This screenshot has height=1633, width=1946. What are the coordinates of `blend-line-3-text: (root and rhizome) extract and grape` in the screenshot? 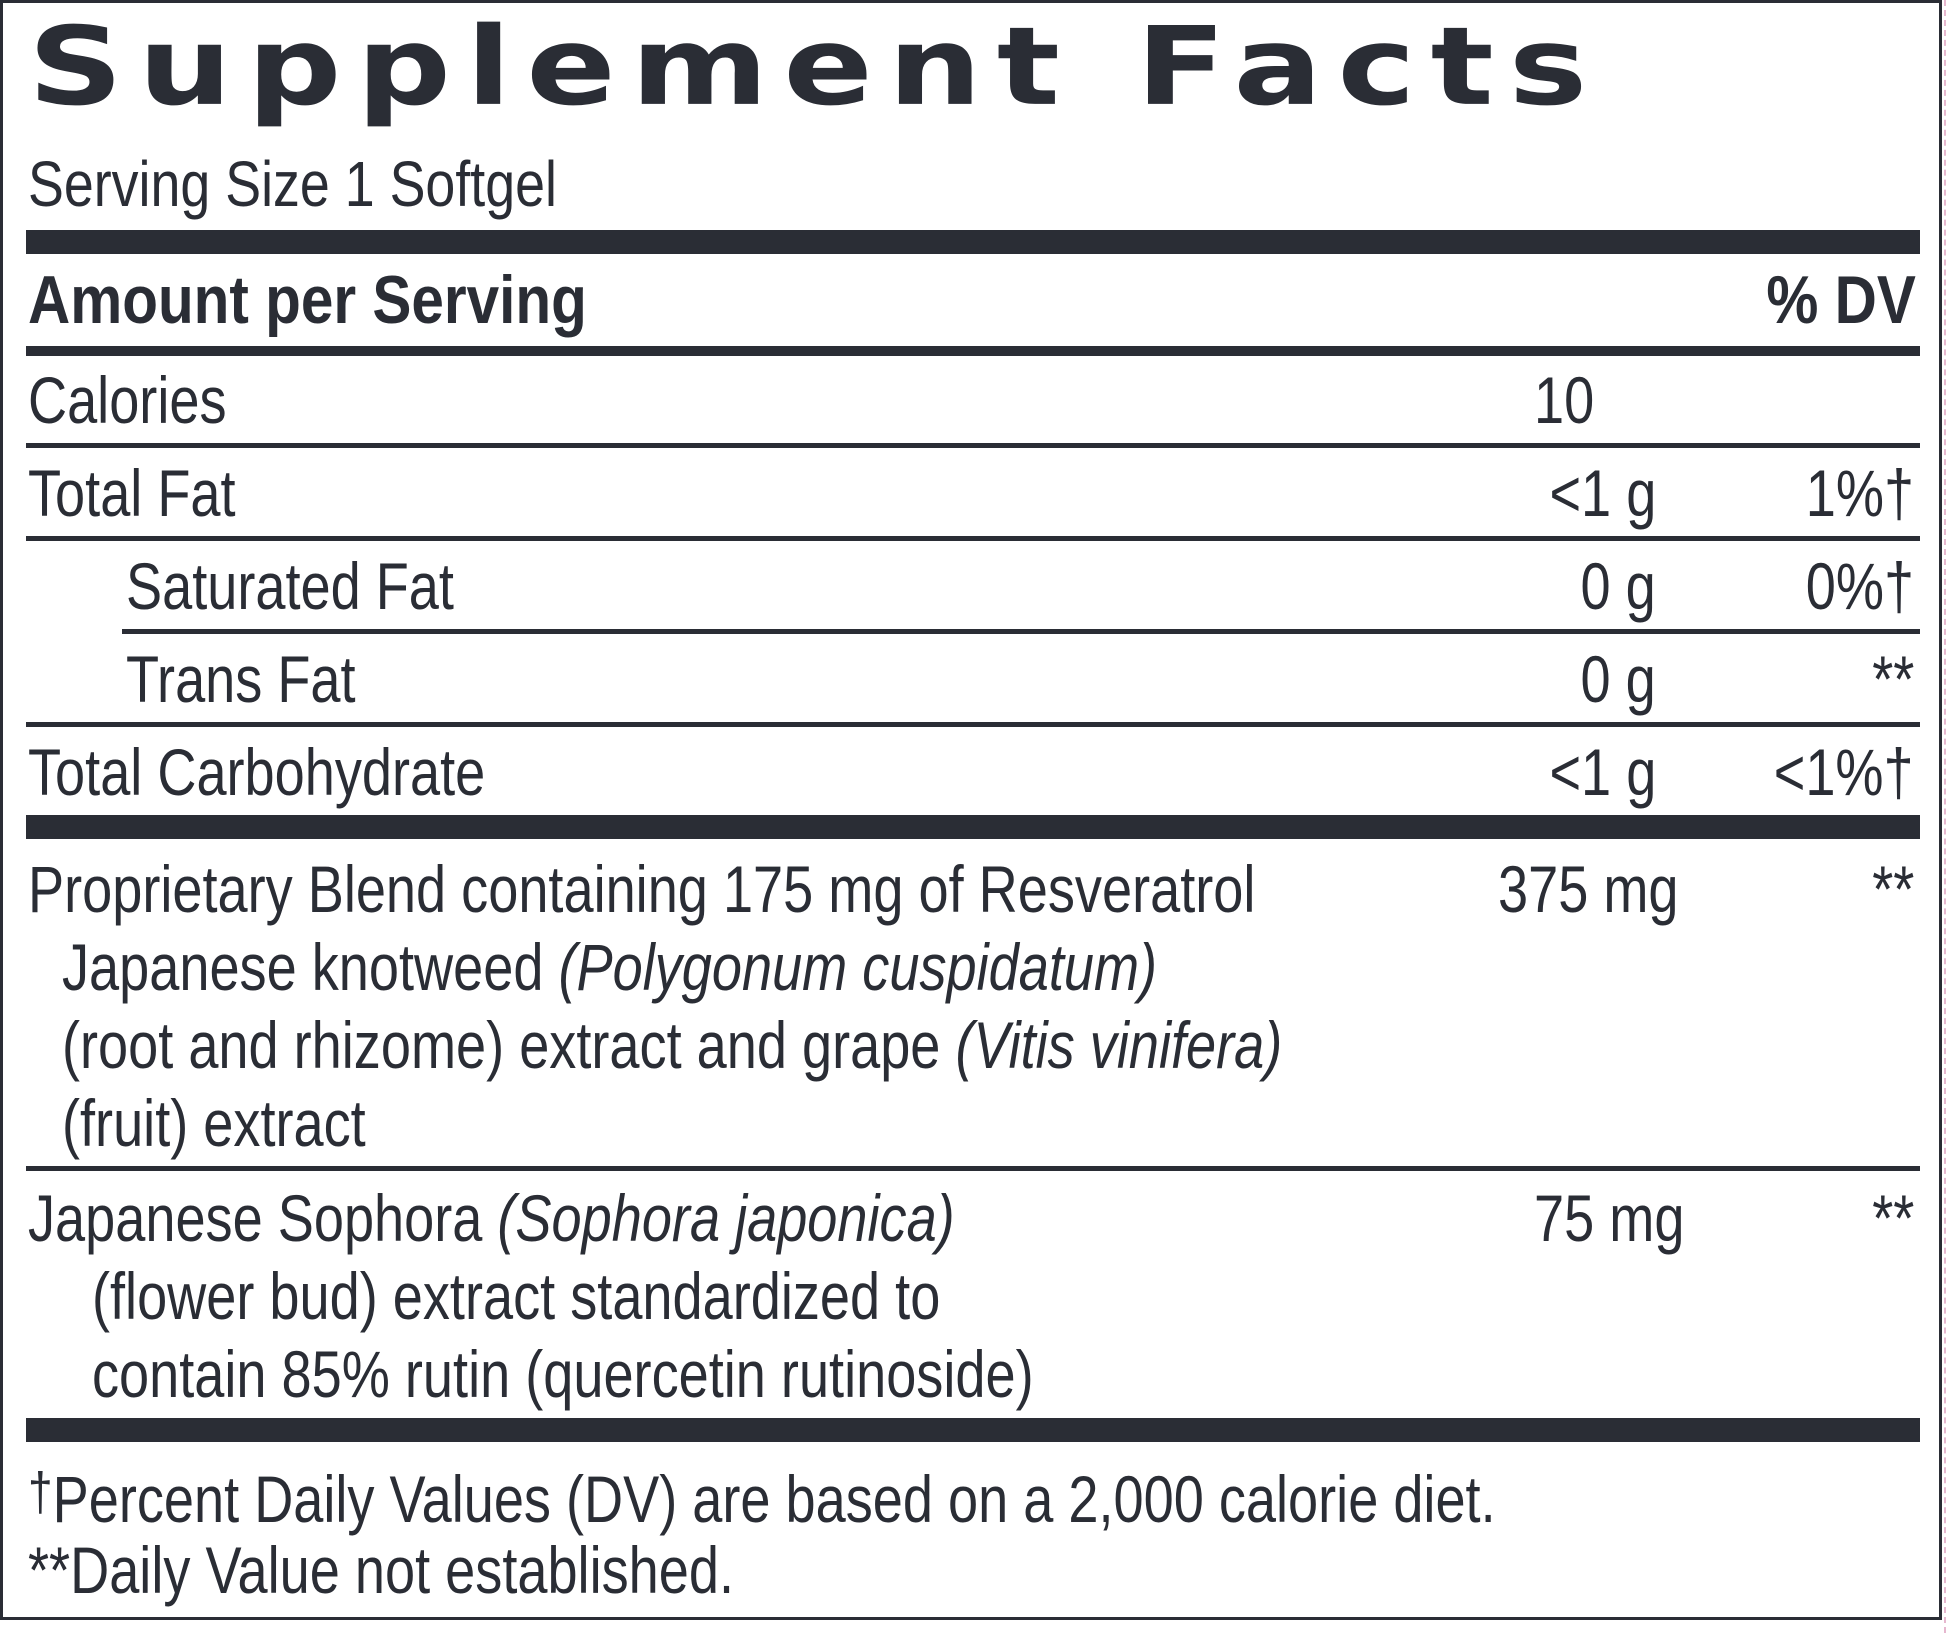 It's located at (509, 1045).